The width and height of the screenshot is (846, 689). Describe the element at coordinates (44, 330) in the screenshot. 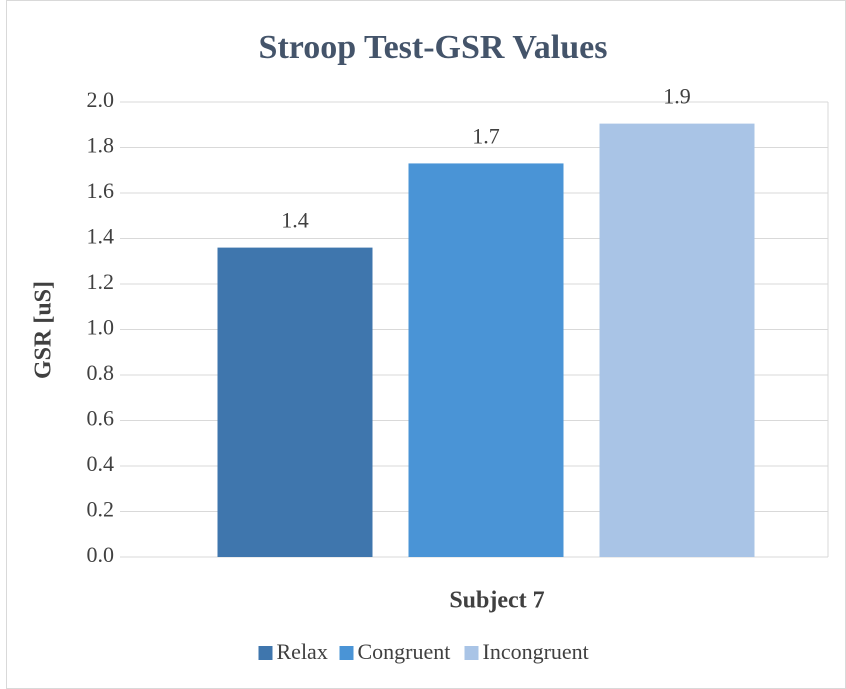

I see `y-axis-label: GSR [uS]` at that location.